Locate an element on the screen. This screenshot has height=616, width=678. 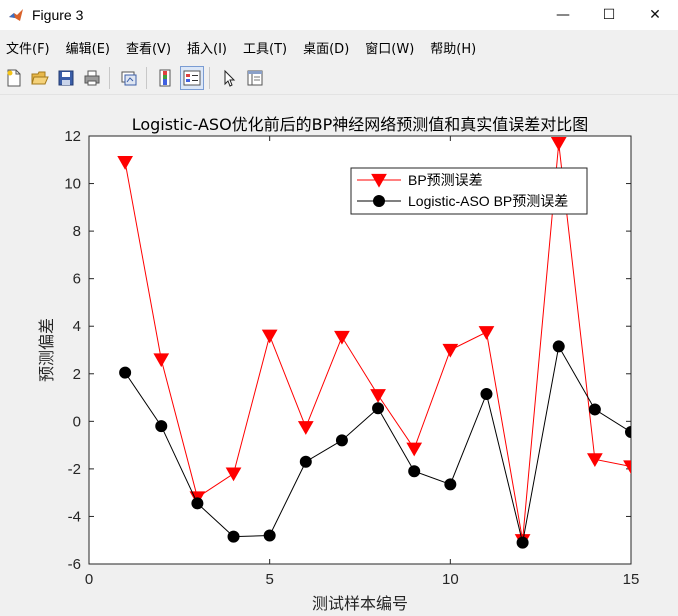
x-tick-label: 15 is located at coordinates (631, 579).